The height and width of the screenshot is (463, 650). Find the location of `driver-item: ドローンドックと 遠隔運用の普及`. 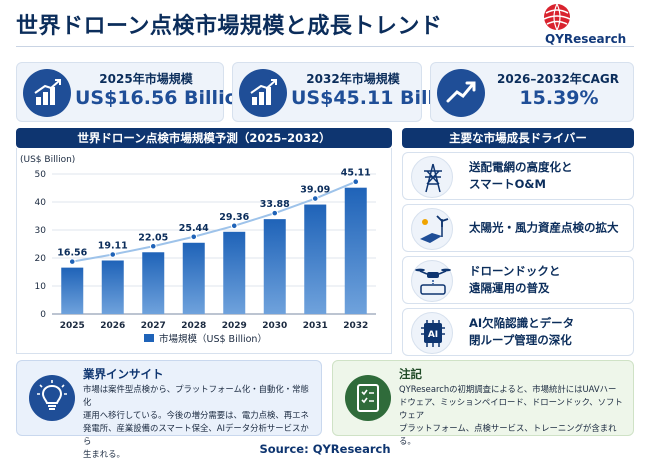

driver-item: ドローンドックと 遠隔運用の普及 is located at coordinates (518, 280).